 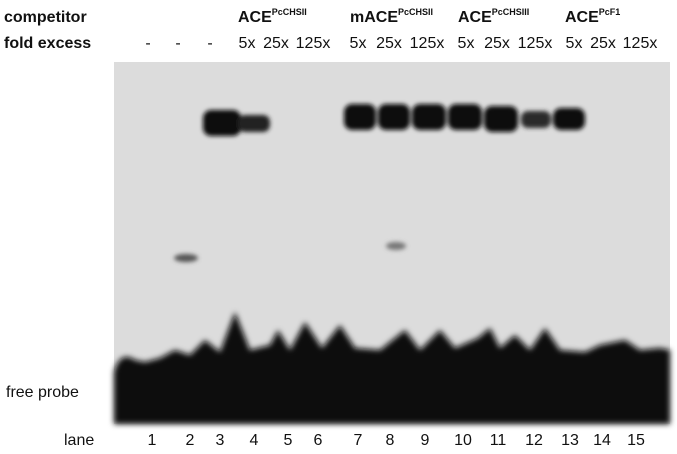 What do you see at coordinates (463, 440) in the screenshot?
I see `lane-number: 10` at bounding box center [463, 440].